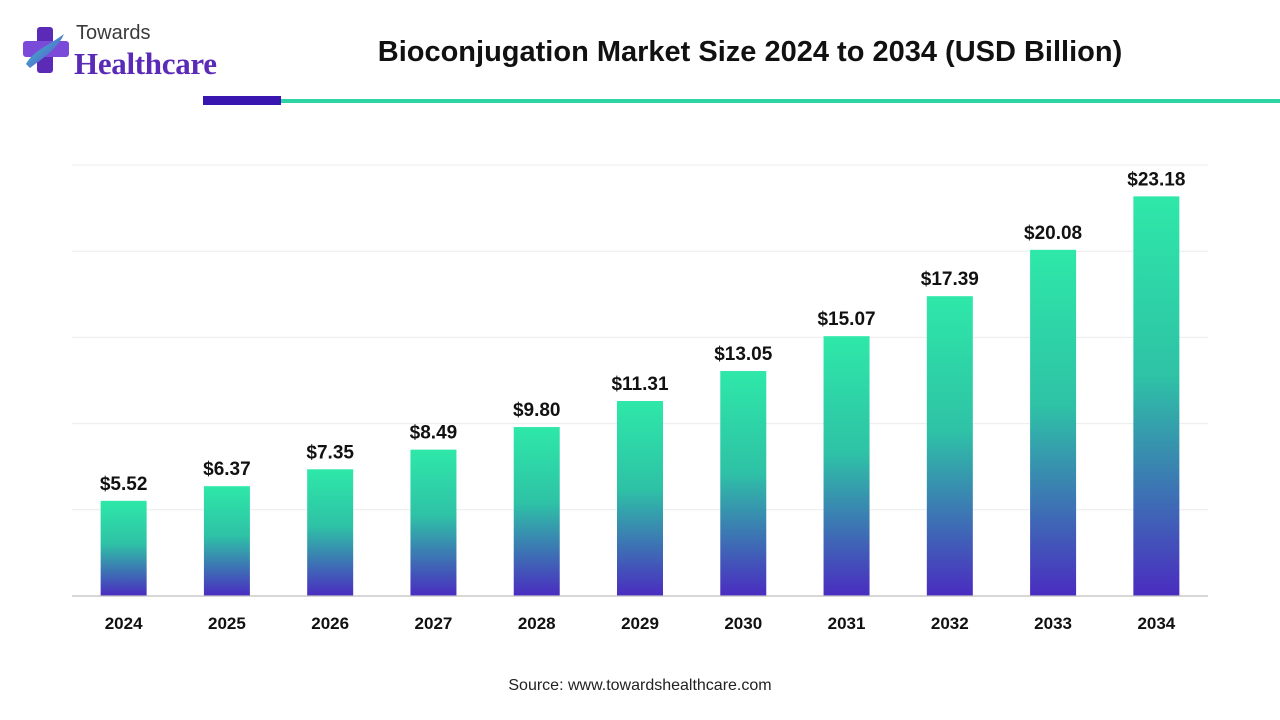  What do you see at coordinates (434, 433) in the screenshot?
I see `value-label-2027: $8.49` at bounding box center [434, 433].